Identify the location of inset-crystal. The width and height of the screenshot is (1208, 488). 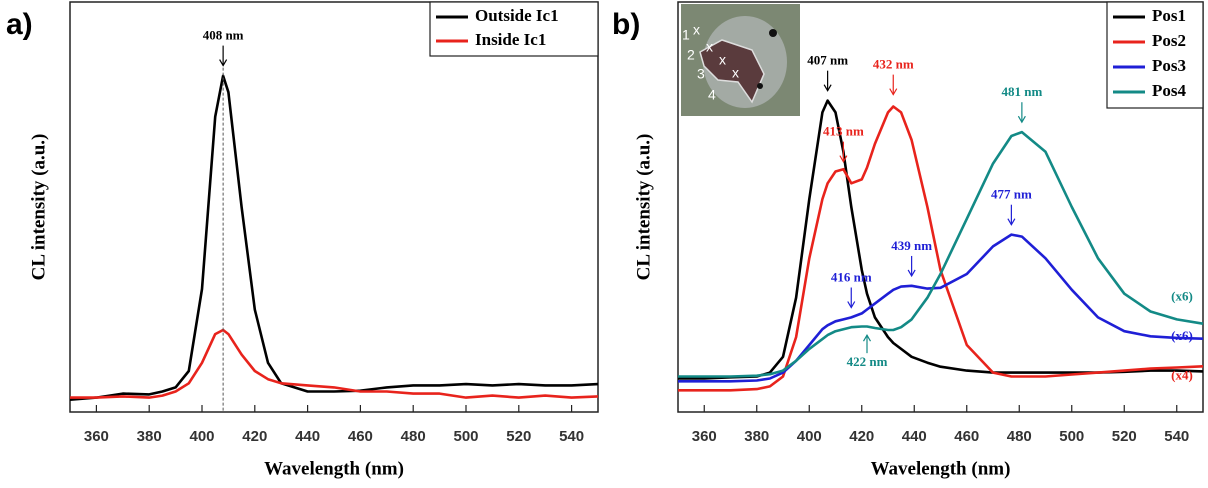
(732, 71).